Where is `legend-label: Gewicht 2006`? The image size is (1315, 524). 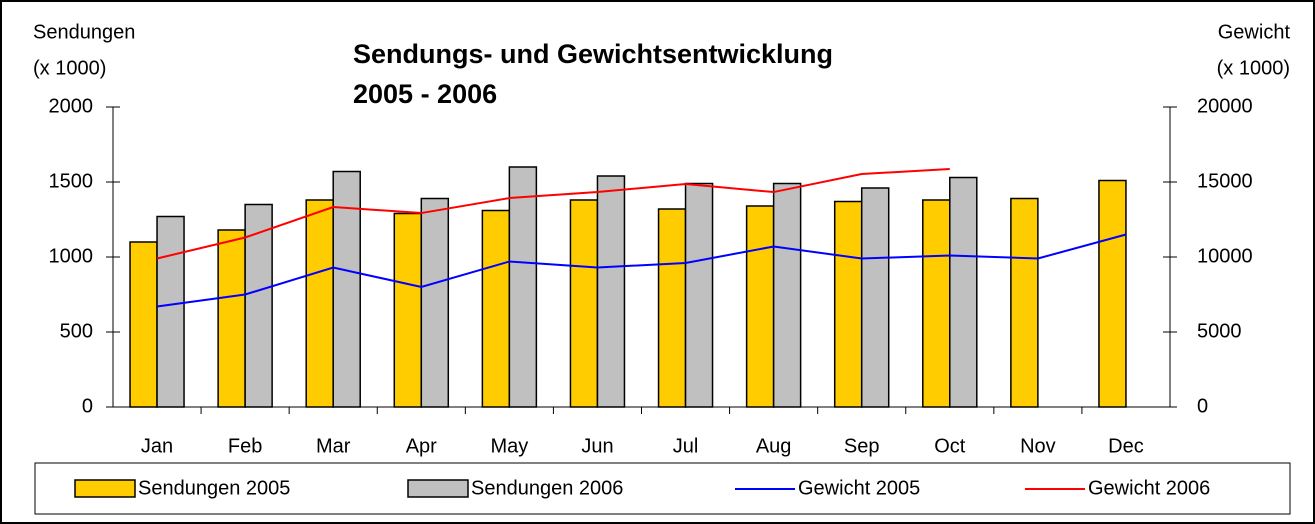 legend-label: Gewicht 2006 is located at coordinates (1149, 488).